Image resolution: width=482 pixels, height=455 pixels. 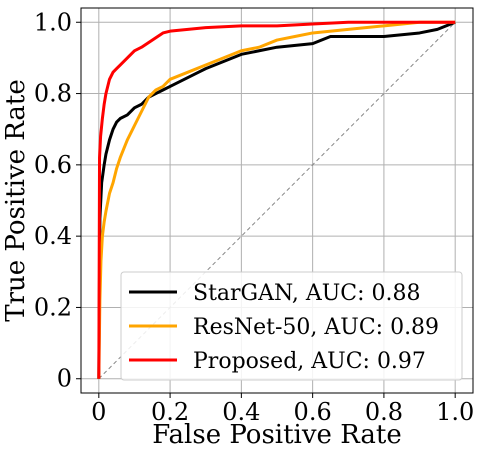 What do you see at coordinates (309, 361) in the screenshot?
I see `legend-label-2: Proposed, AUC: 0.97` at bounding box center [309, 361].